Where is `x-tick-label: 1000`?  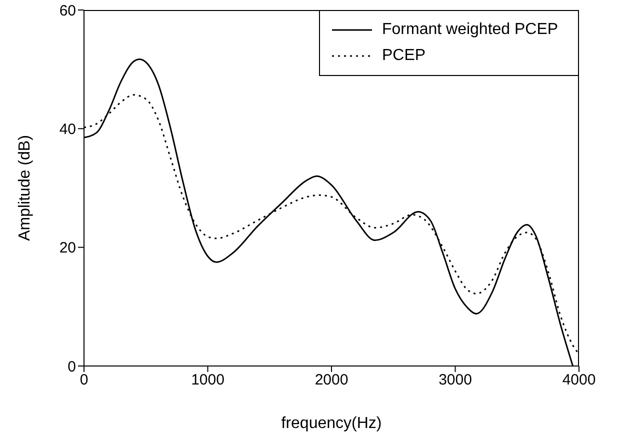 x-tick-label: 1000 is located at coordinates (207, 380).